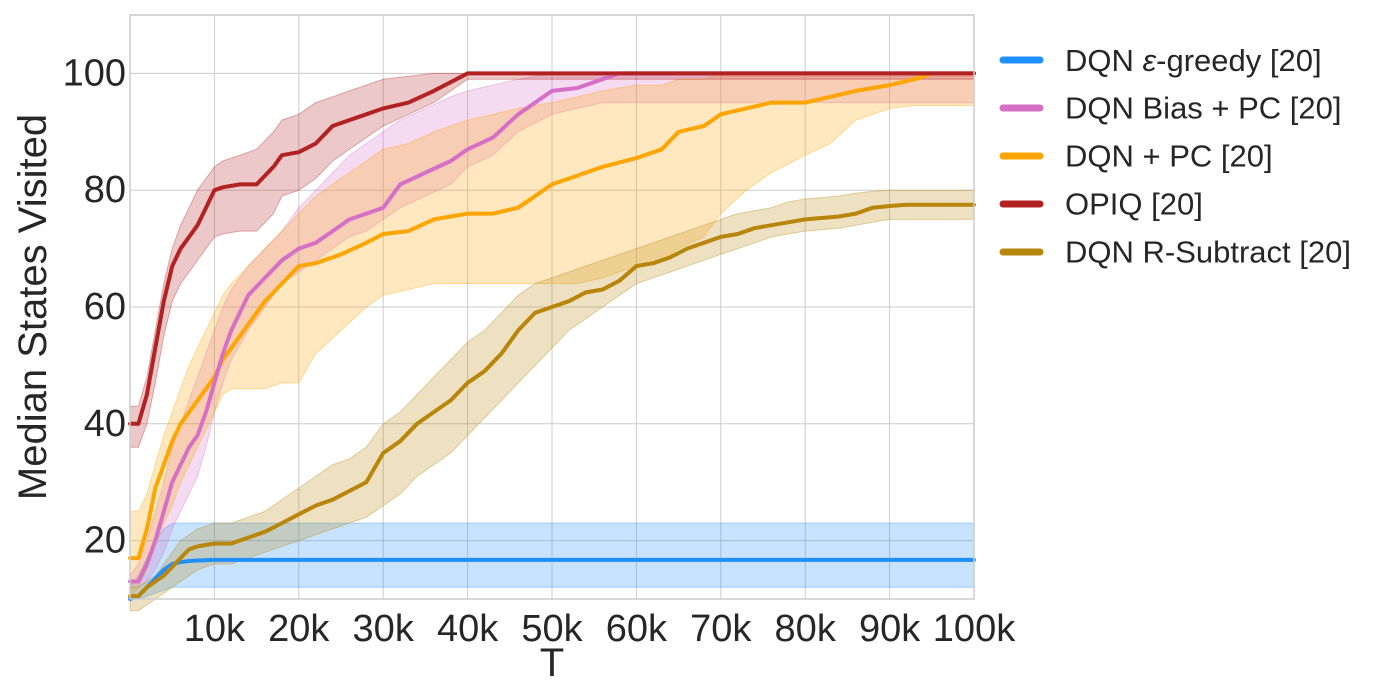 Image resolution: width=1400 pixels, height=700 pixels. I want to click on legend-label: DQN ε-greedy [20], so click(1193, 60).